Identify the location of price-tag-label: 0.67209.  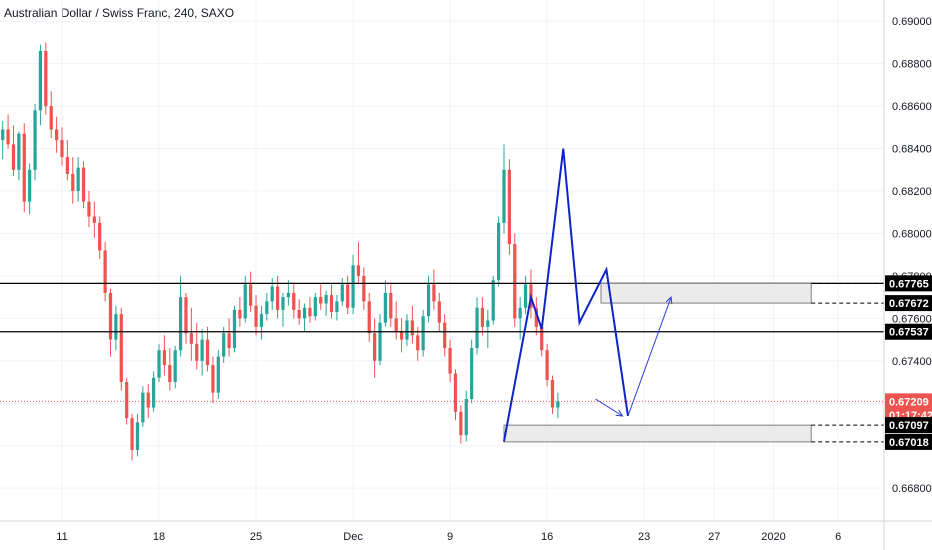
(909, 402).